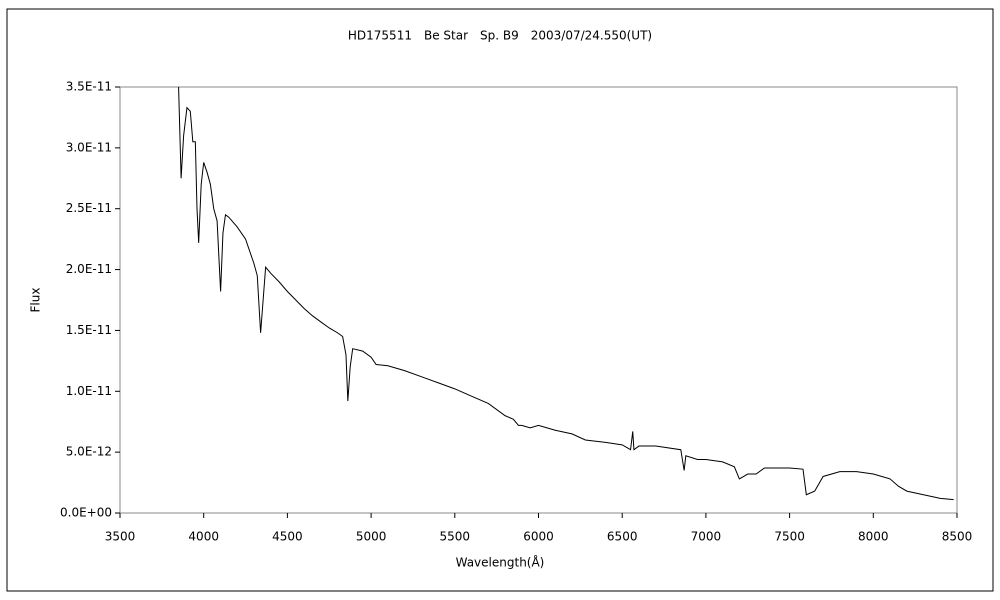 The height and width of the screenshot is (600, 1000). I want to click on x-tick-label: 8500, so click(957, 537).